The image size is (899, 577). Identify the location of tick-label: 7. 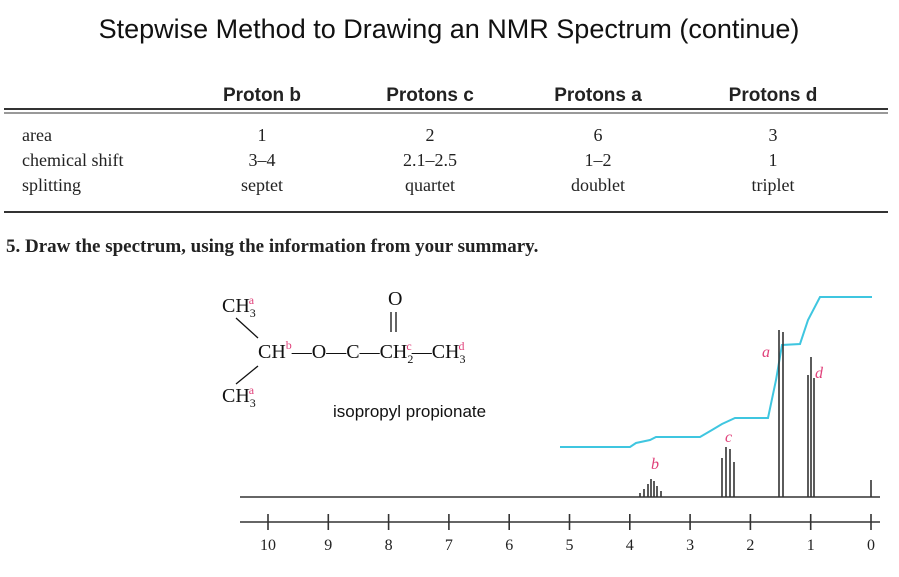
(449, 545).